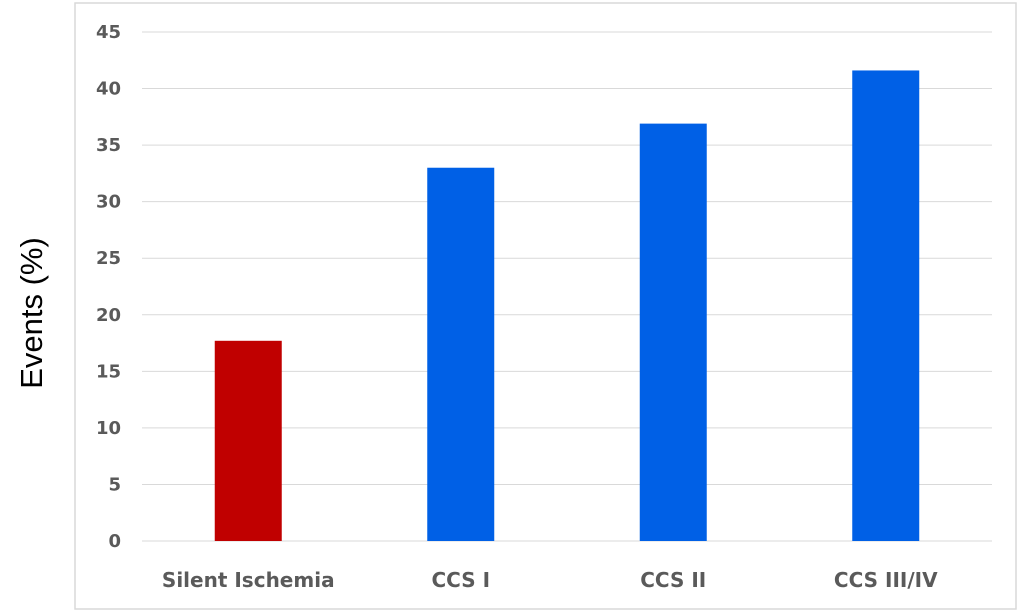 The height and width of the screenshot is (613, 1019). I want to click on x-tick-label: CCS III/IV, so click(886, 580).